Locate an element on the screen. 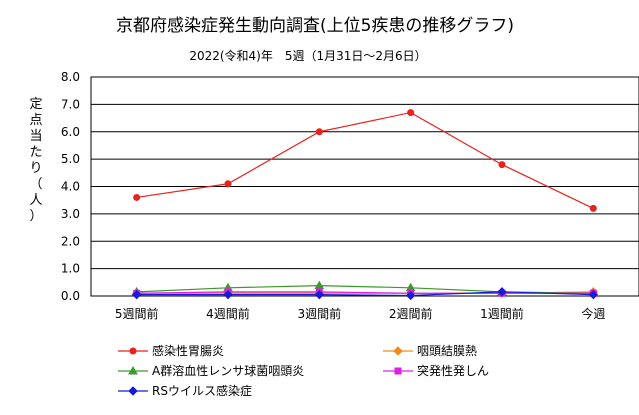 The height and width of the screenshot is (415, 639). x-tick-label: 4週間前 is located at coordinates (228, 313).